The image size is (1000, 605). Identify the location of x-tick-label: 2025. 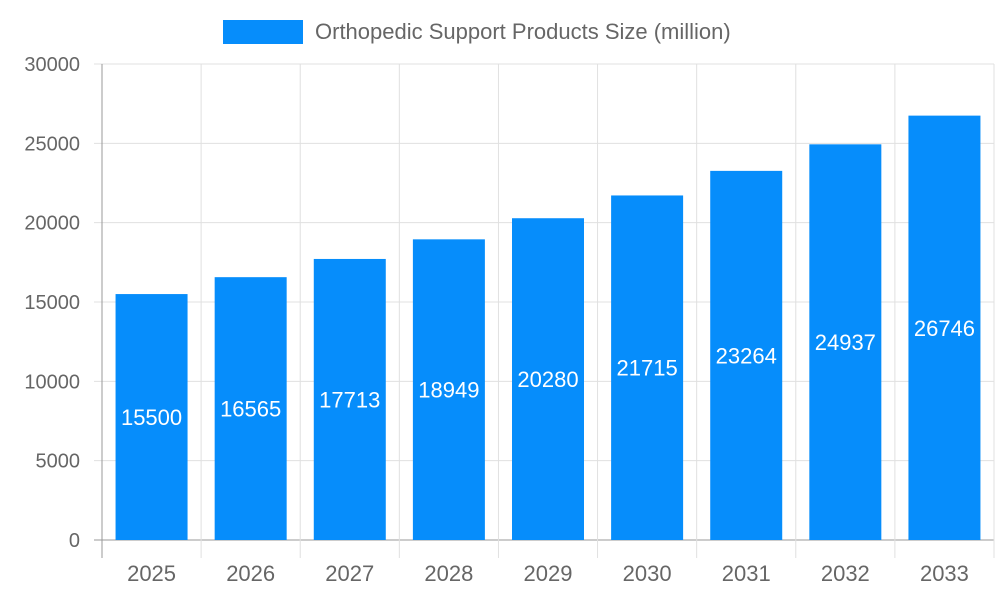
(151, 573).